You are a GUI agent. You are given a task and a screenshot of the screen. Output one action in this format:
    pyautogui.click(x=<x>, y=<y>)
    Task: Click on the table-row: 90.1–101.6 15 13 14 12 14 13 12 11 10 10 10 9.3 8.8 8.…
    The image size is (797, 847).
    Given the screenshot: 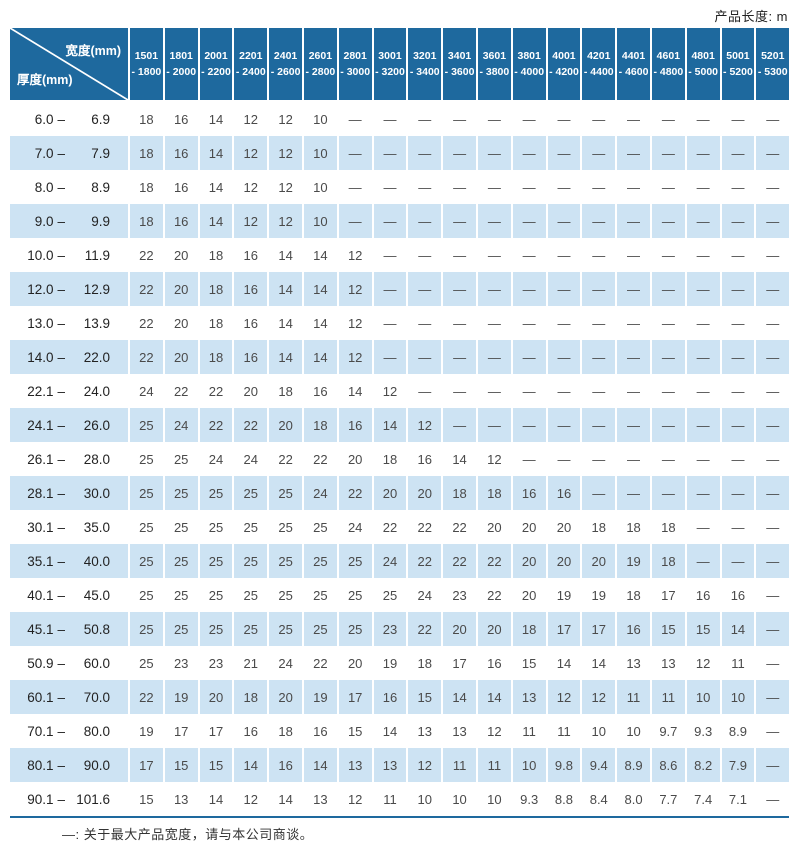 What is the action you would take?
    pyautogui.click(x=399, y=799)
    